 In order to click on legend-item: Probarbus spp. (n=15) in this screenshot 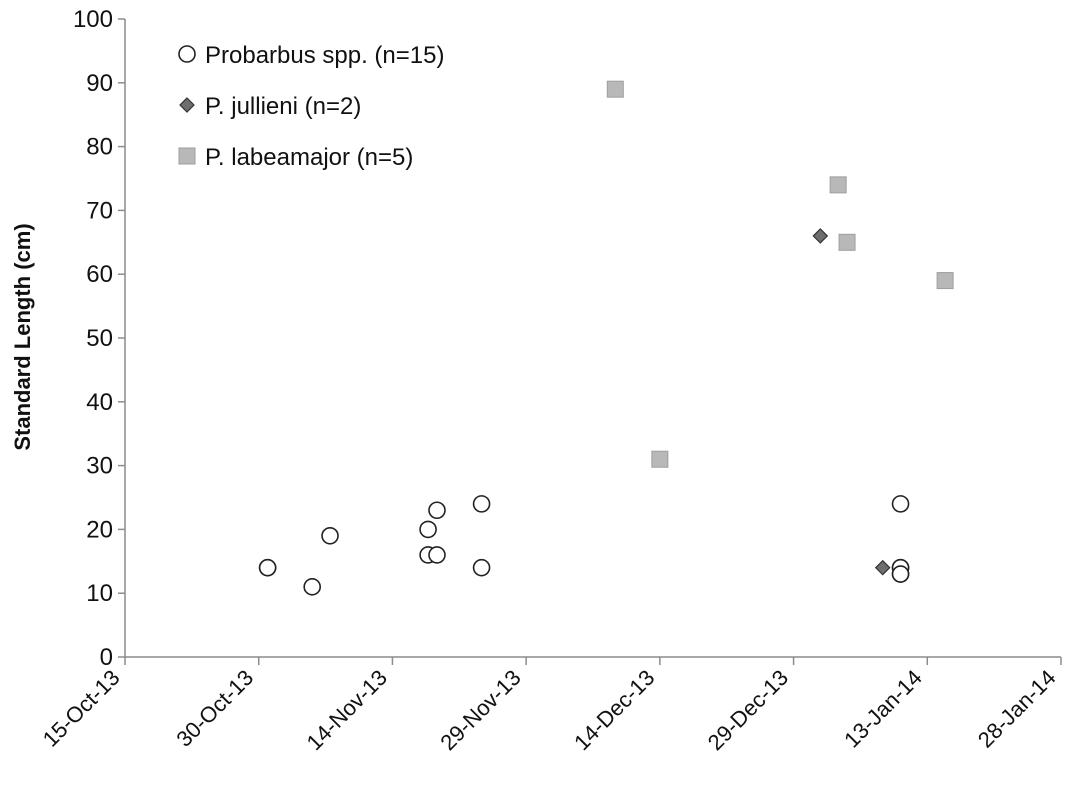, I will do `click(311, 55)`.